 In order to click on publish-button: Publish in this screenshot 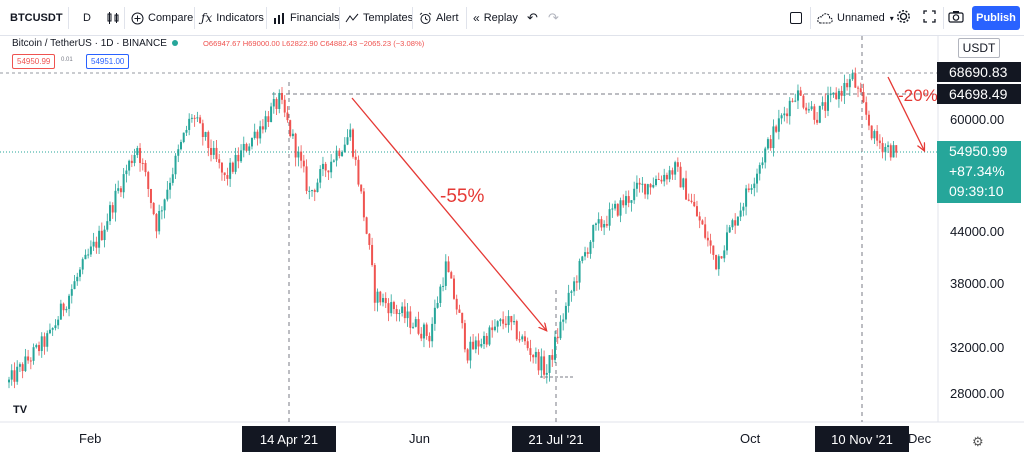, I will do `click(996, 18)`.